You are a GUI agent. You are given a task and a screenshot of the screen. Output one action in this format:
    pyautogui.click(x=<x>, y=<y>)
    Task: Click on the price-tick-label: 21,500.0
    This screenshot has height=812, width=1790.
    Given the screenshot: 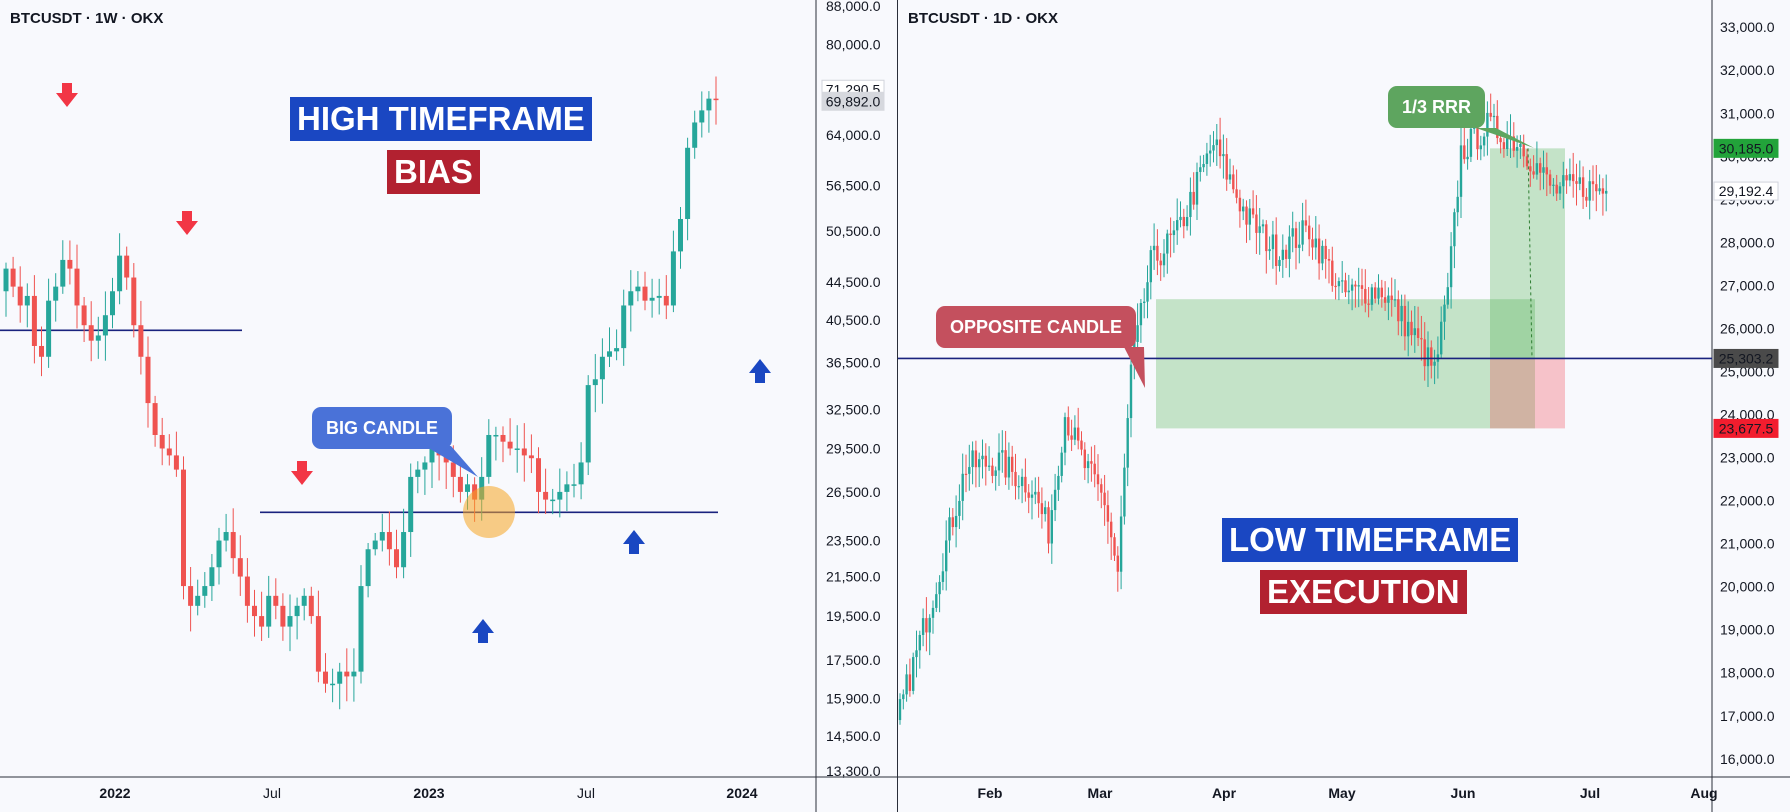 What is the action you would take?
    pyautogui.click(x=853, y=577)
    